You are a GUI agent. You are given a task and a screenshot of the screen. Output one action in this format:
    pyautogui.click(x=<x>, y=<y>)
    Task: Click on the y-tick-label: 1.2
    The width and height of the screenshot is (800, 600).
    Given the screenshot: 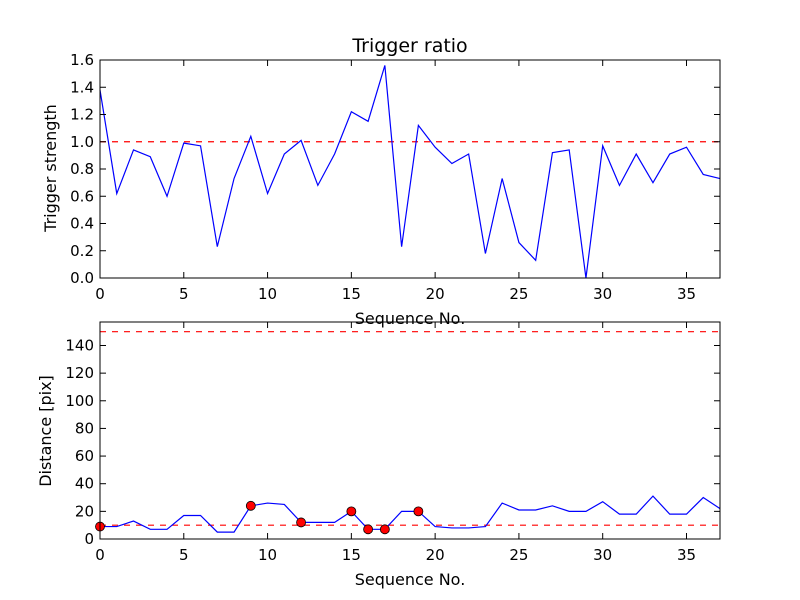 What is the action you would take?
    pyautogui.click(x=82, y=115)
    